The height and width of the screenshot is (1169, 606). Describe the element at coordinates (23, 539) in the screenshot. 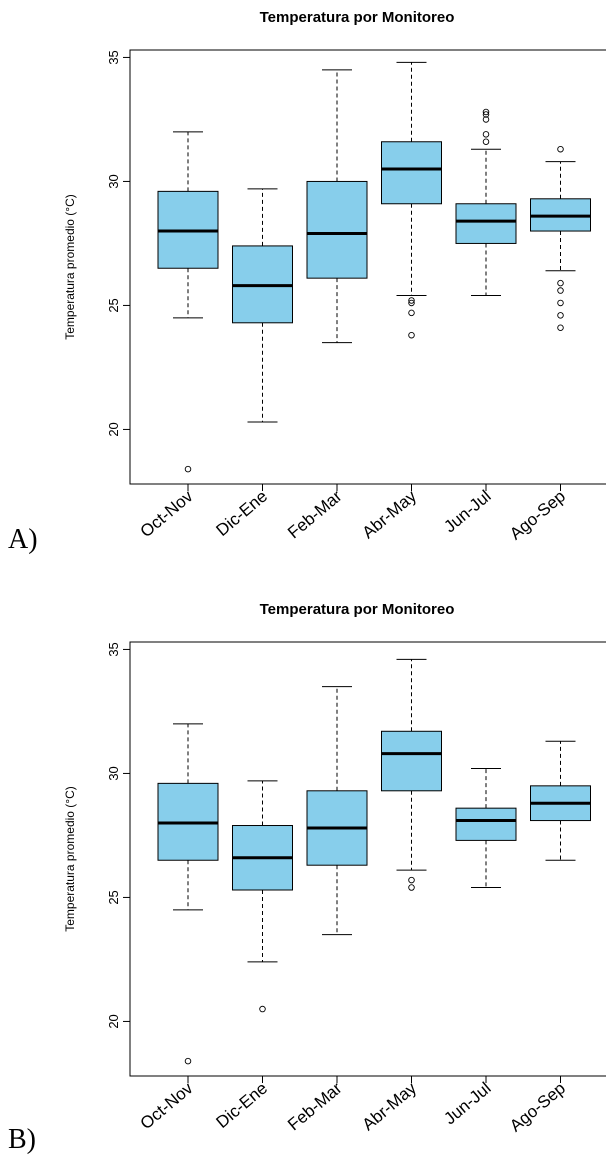

I see `panel-label-a: A)` at that location.